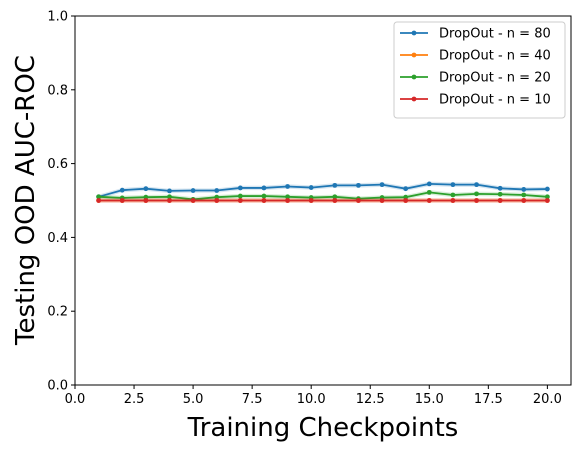 The image size is (581, 452). Describe the element at coordinates (547, 399) in the screenshot. I see `x-tick-label: 20.0` at that location.